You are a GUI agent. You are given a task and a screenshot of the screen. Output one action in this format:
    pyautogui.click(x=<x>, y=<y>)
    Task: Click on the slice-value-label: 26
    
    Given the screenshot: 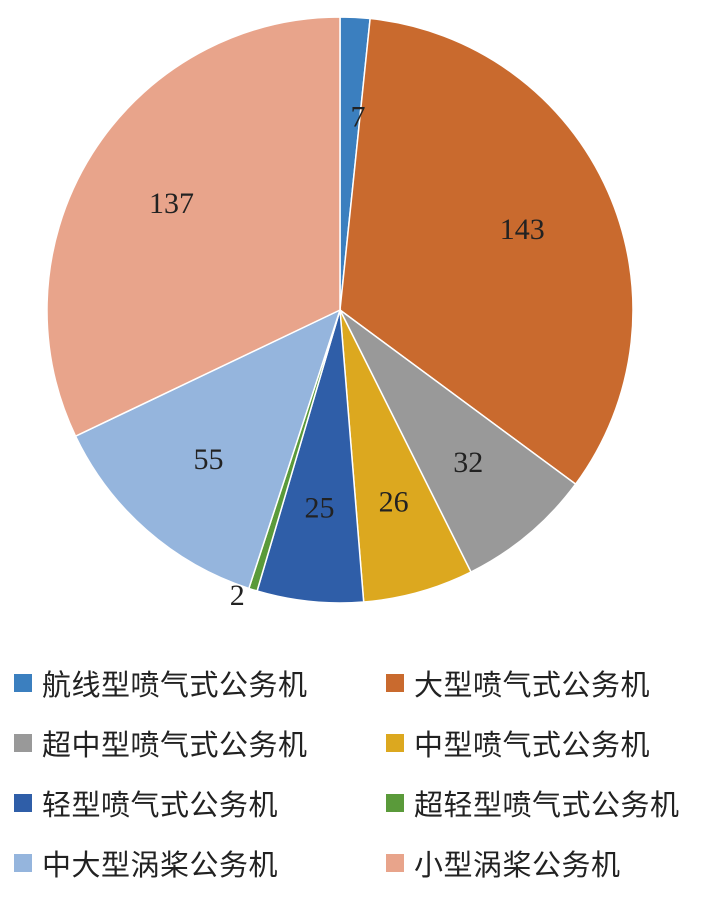 What is the action you would take?
    pyautogui.click(x=394, y=501)
    